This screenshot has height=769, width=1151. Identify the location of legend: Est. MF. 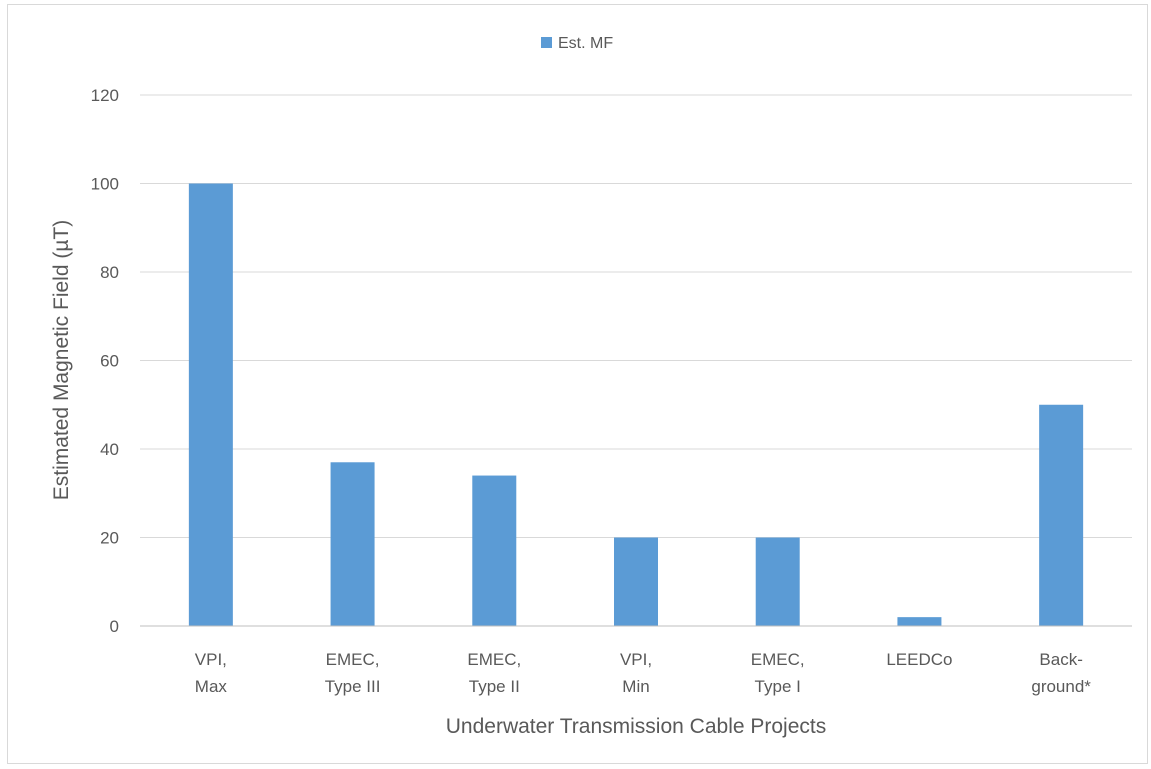
(577, 43).